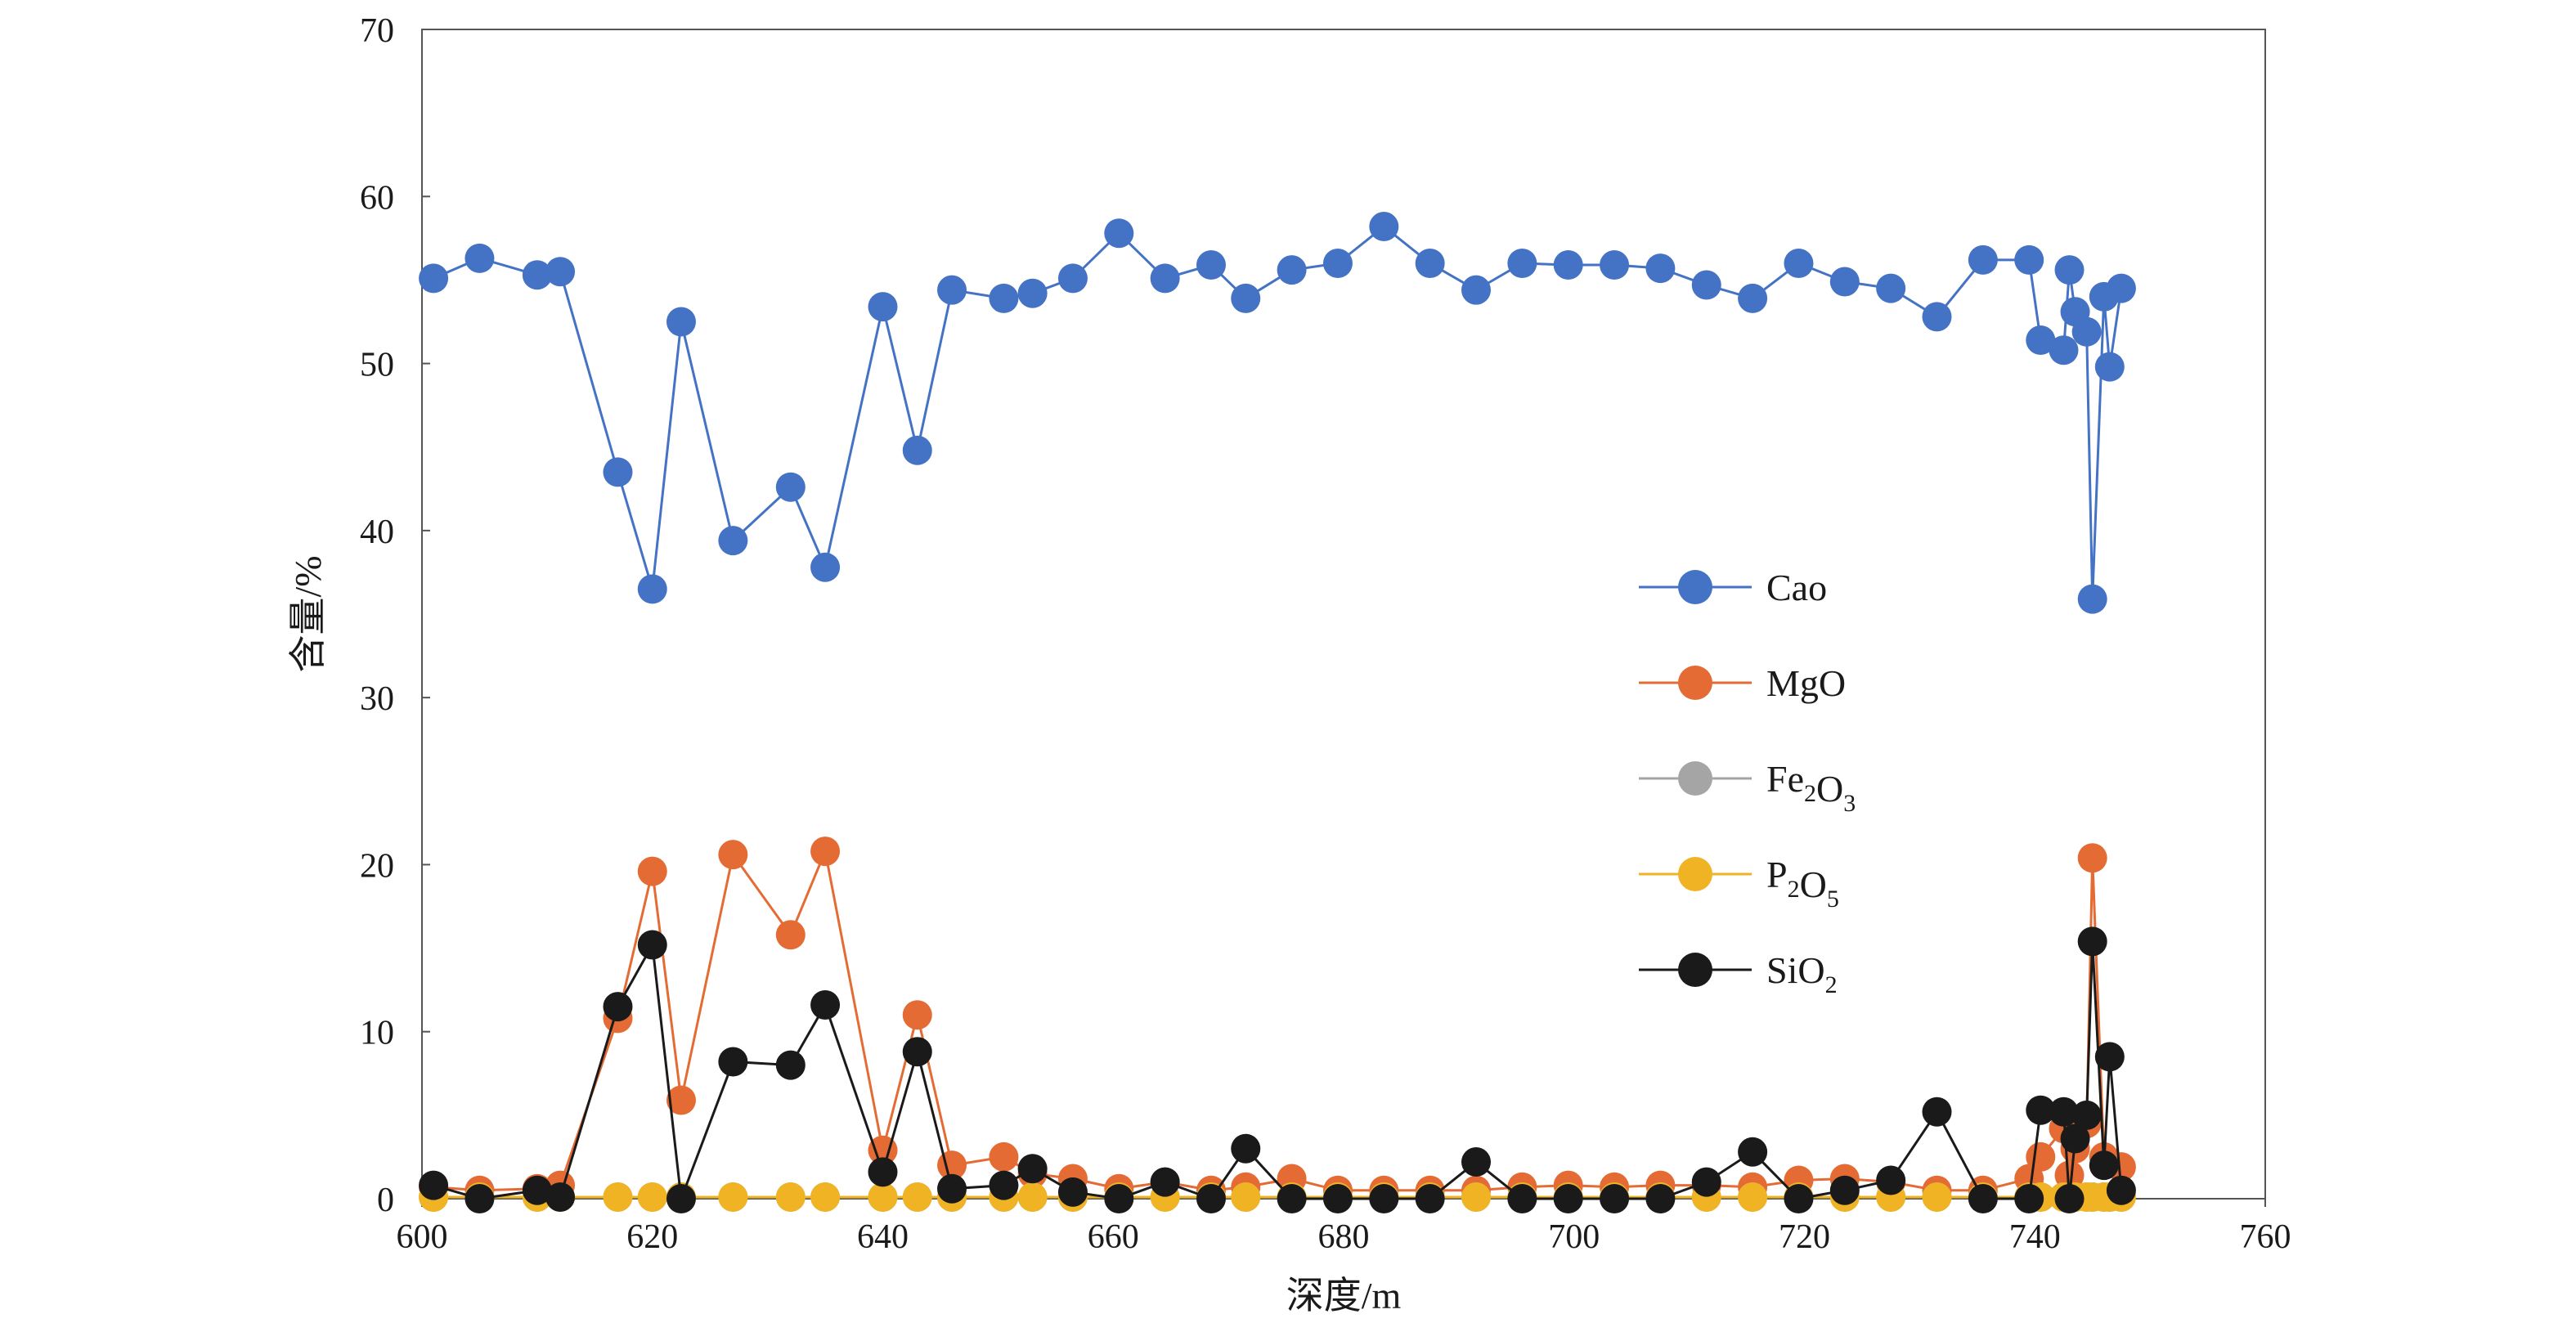  Describe the element at coordinates (1113, 1237) in the screenshot. I see `x-tick-label: 660` at that location.